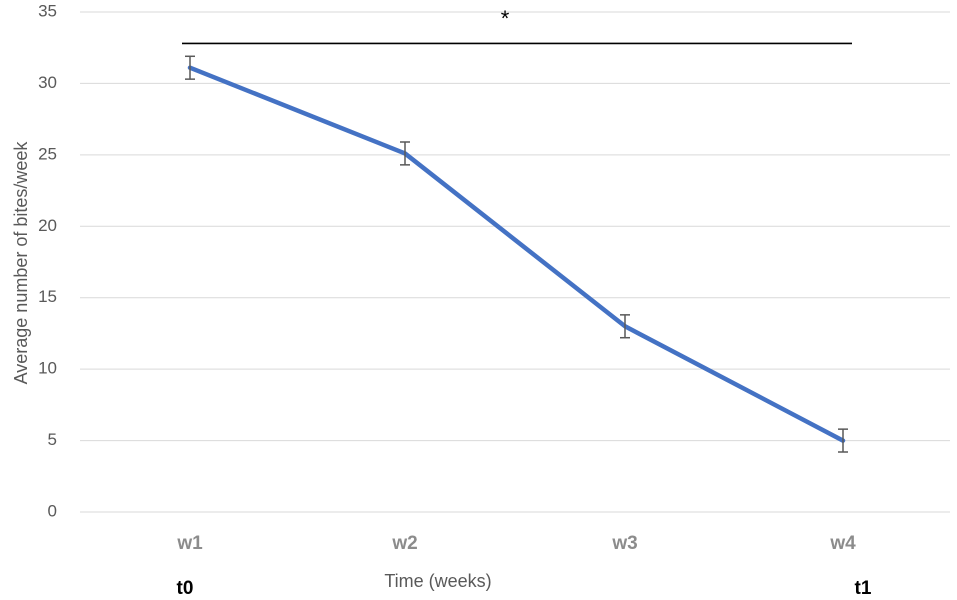 The image size is (957, 600). Describe the element at coordinates (842, 543) in the screenshot. I see `x-tick-label: w4` at that location.